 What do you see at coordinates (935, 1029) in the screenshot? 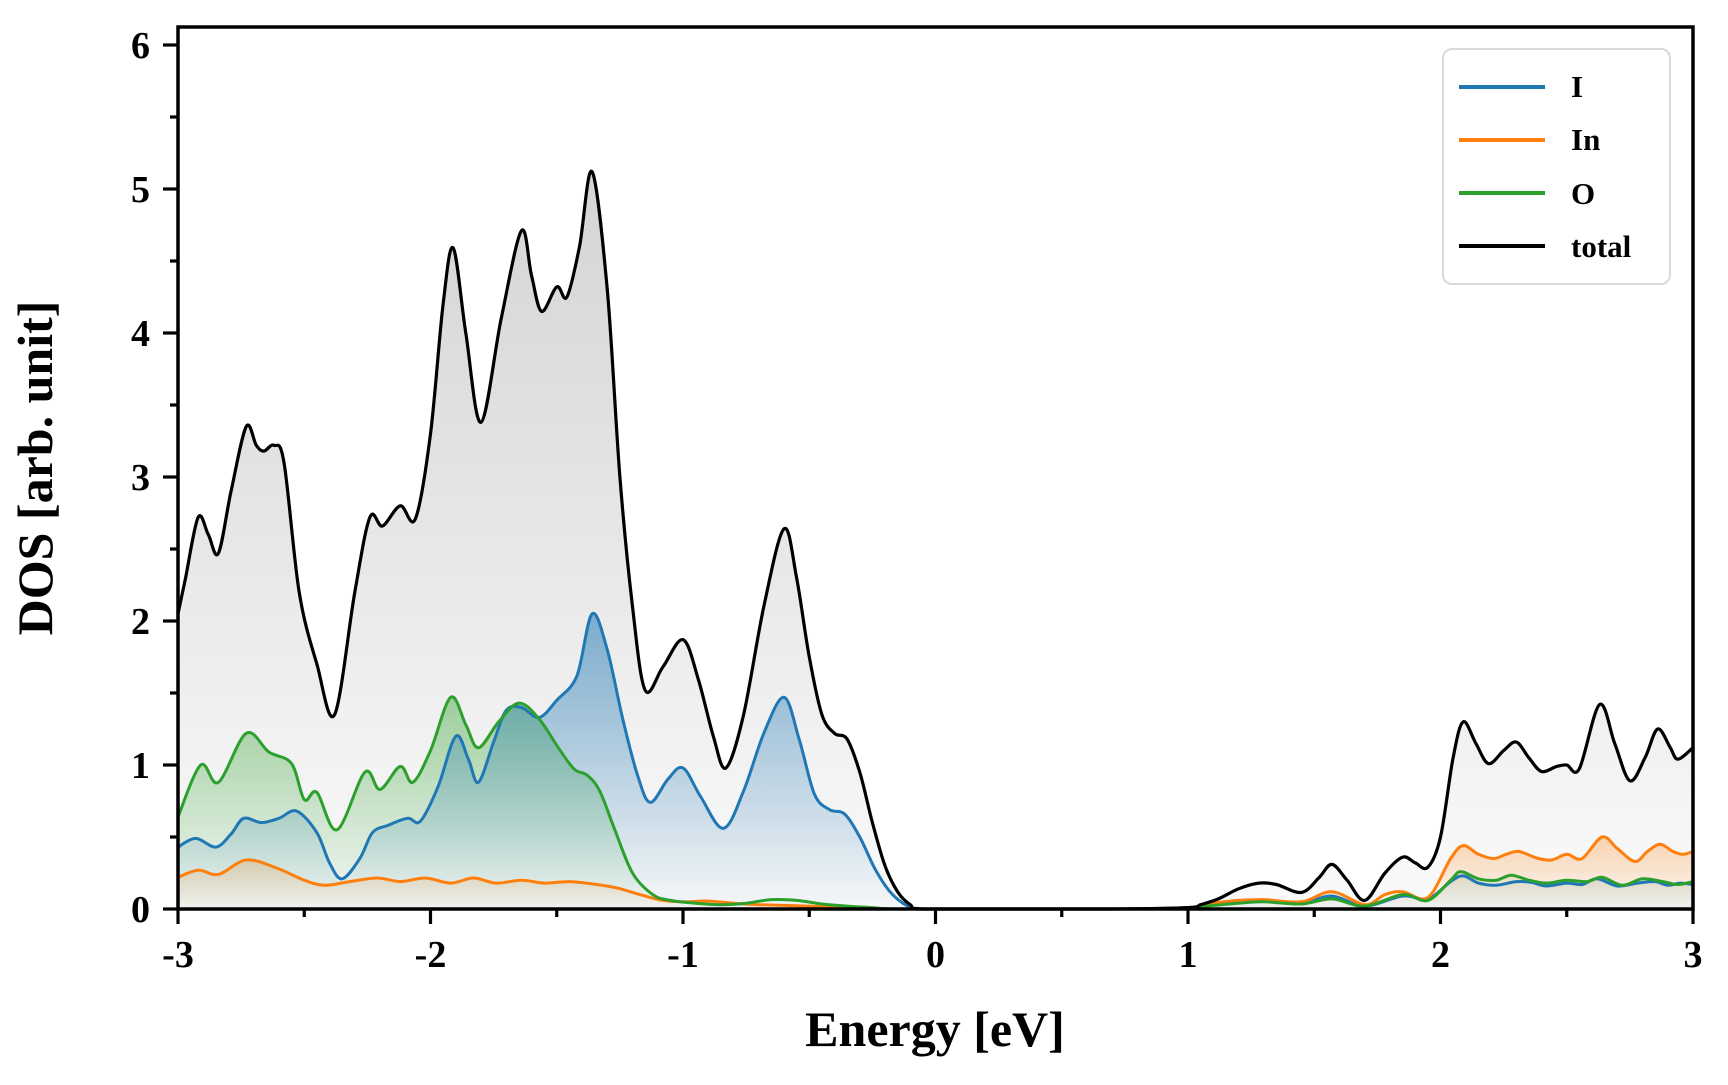
I see `x-axis-label: Energy [eV]` at bounding box center [935, 1029].